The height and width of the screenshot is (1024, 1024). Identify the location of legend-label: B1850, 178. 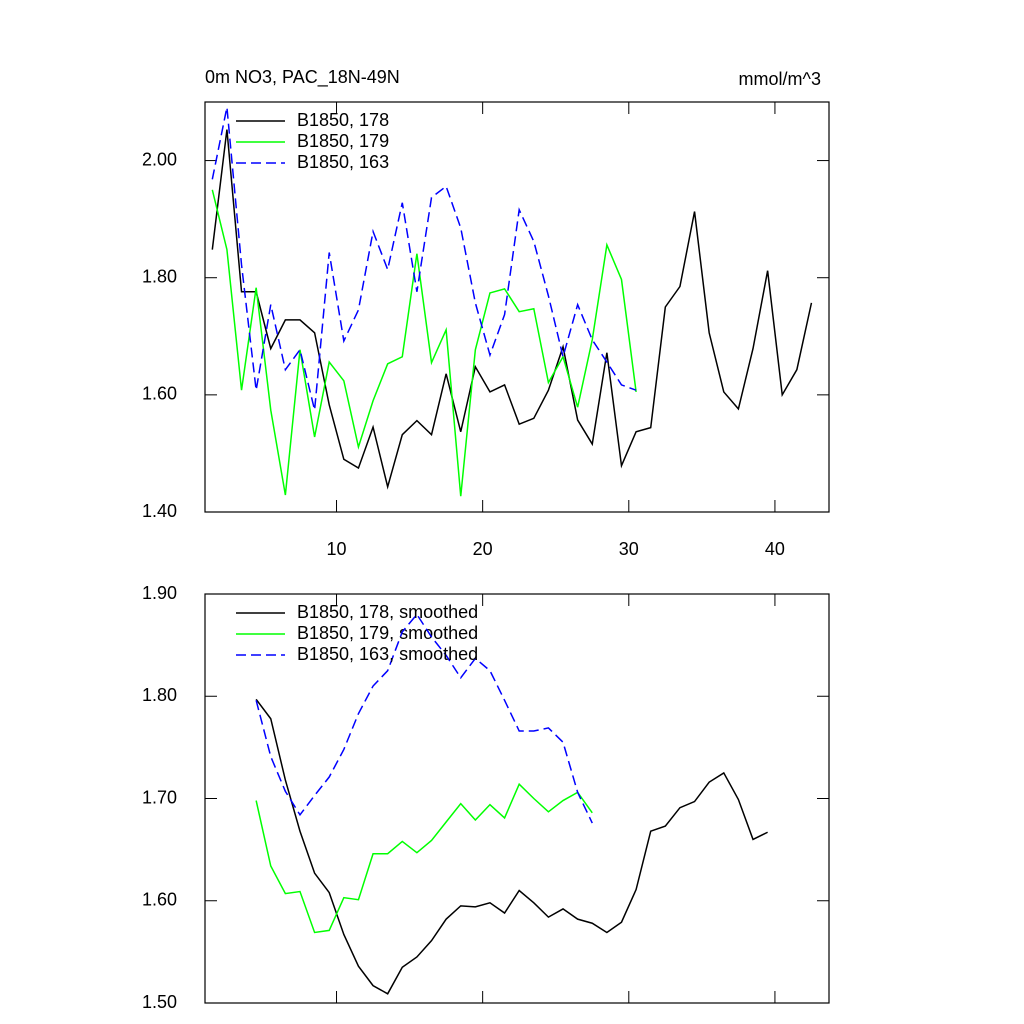
(343, 120).